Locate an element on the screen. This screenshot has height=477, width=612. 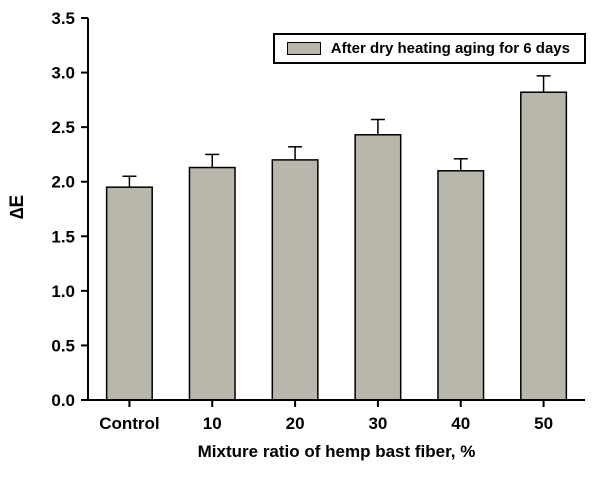
x-tick-label: 10 is located at coordinates (212, 423).